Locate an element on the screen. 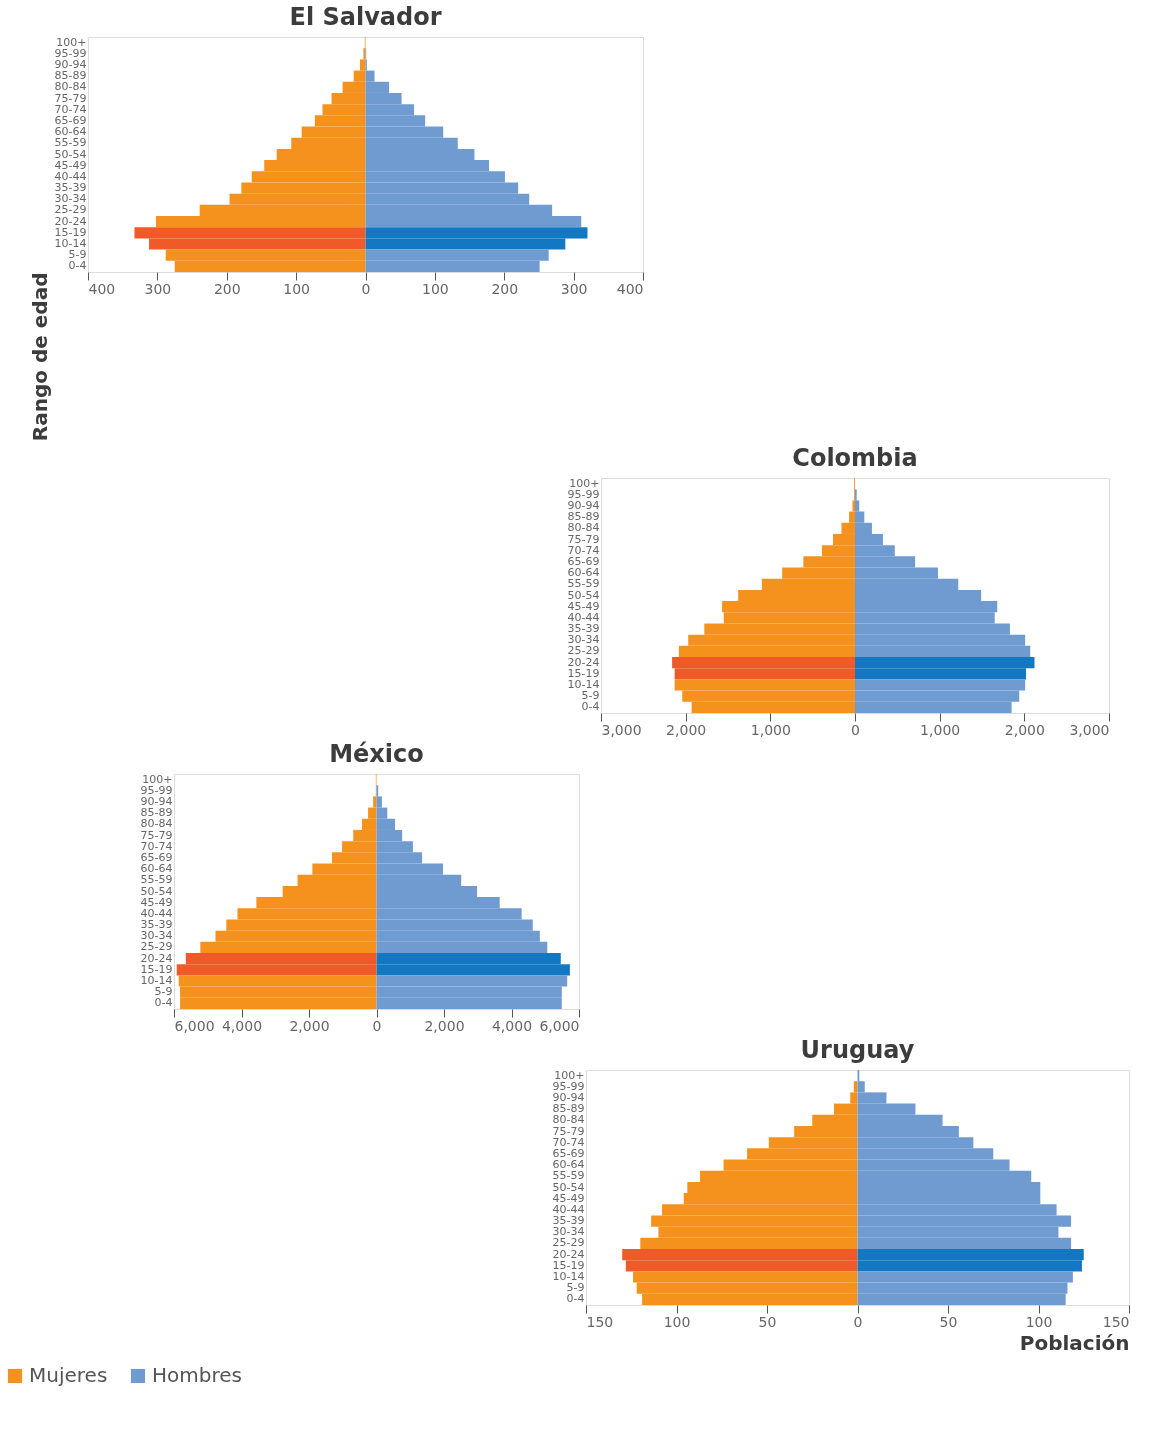  legend-label: Hombres is located at coordinates (197, 1375).